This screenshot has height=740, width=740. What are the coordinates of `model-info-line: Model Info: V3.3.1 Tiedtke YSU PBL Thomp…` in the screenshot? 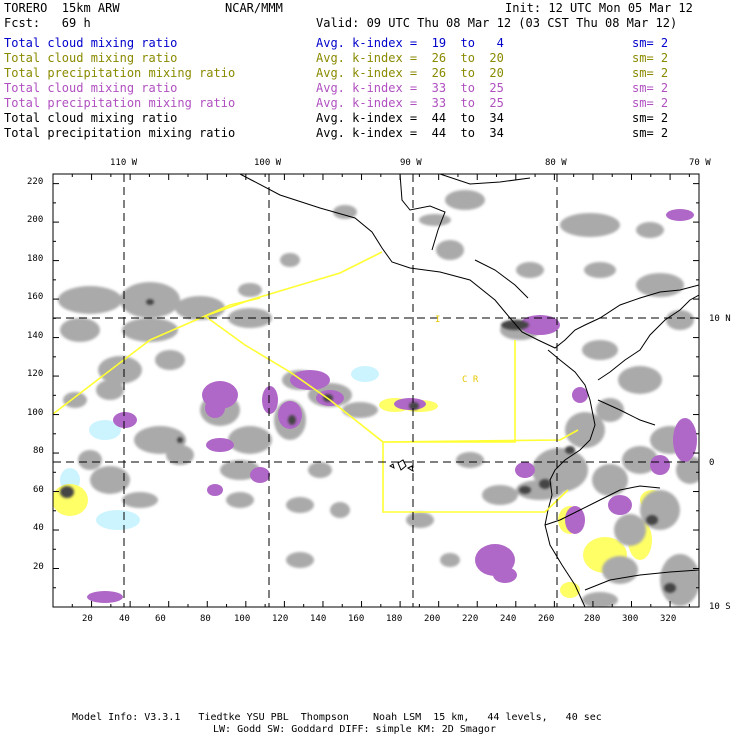 It's located at (337, 717).